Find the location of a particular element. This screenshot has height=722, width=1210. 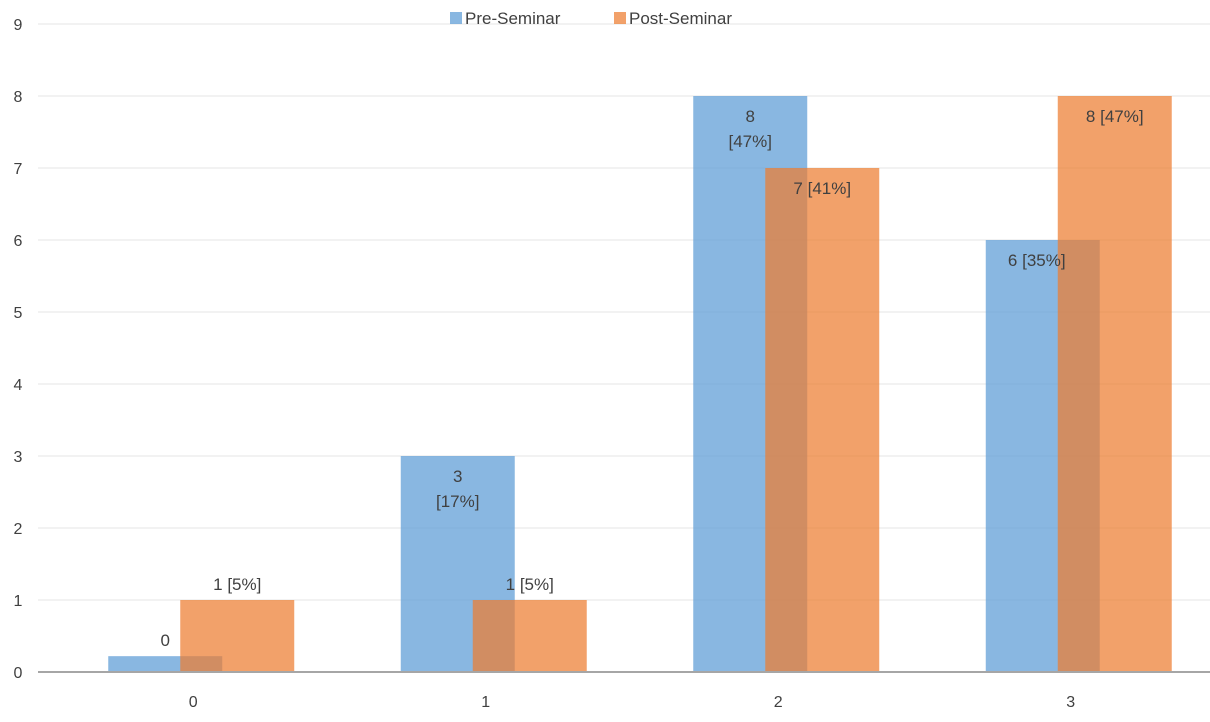

data-label: [47%] is located at coordinates (750, 141).